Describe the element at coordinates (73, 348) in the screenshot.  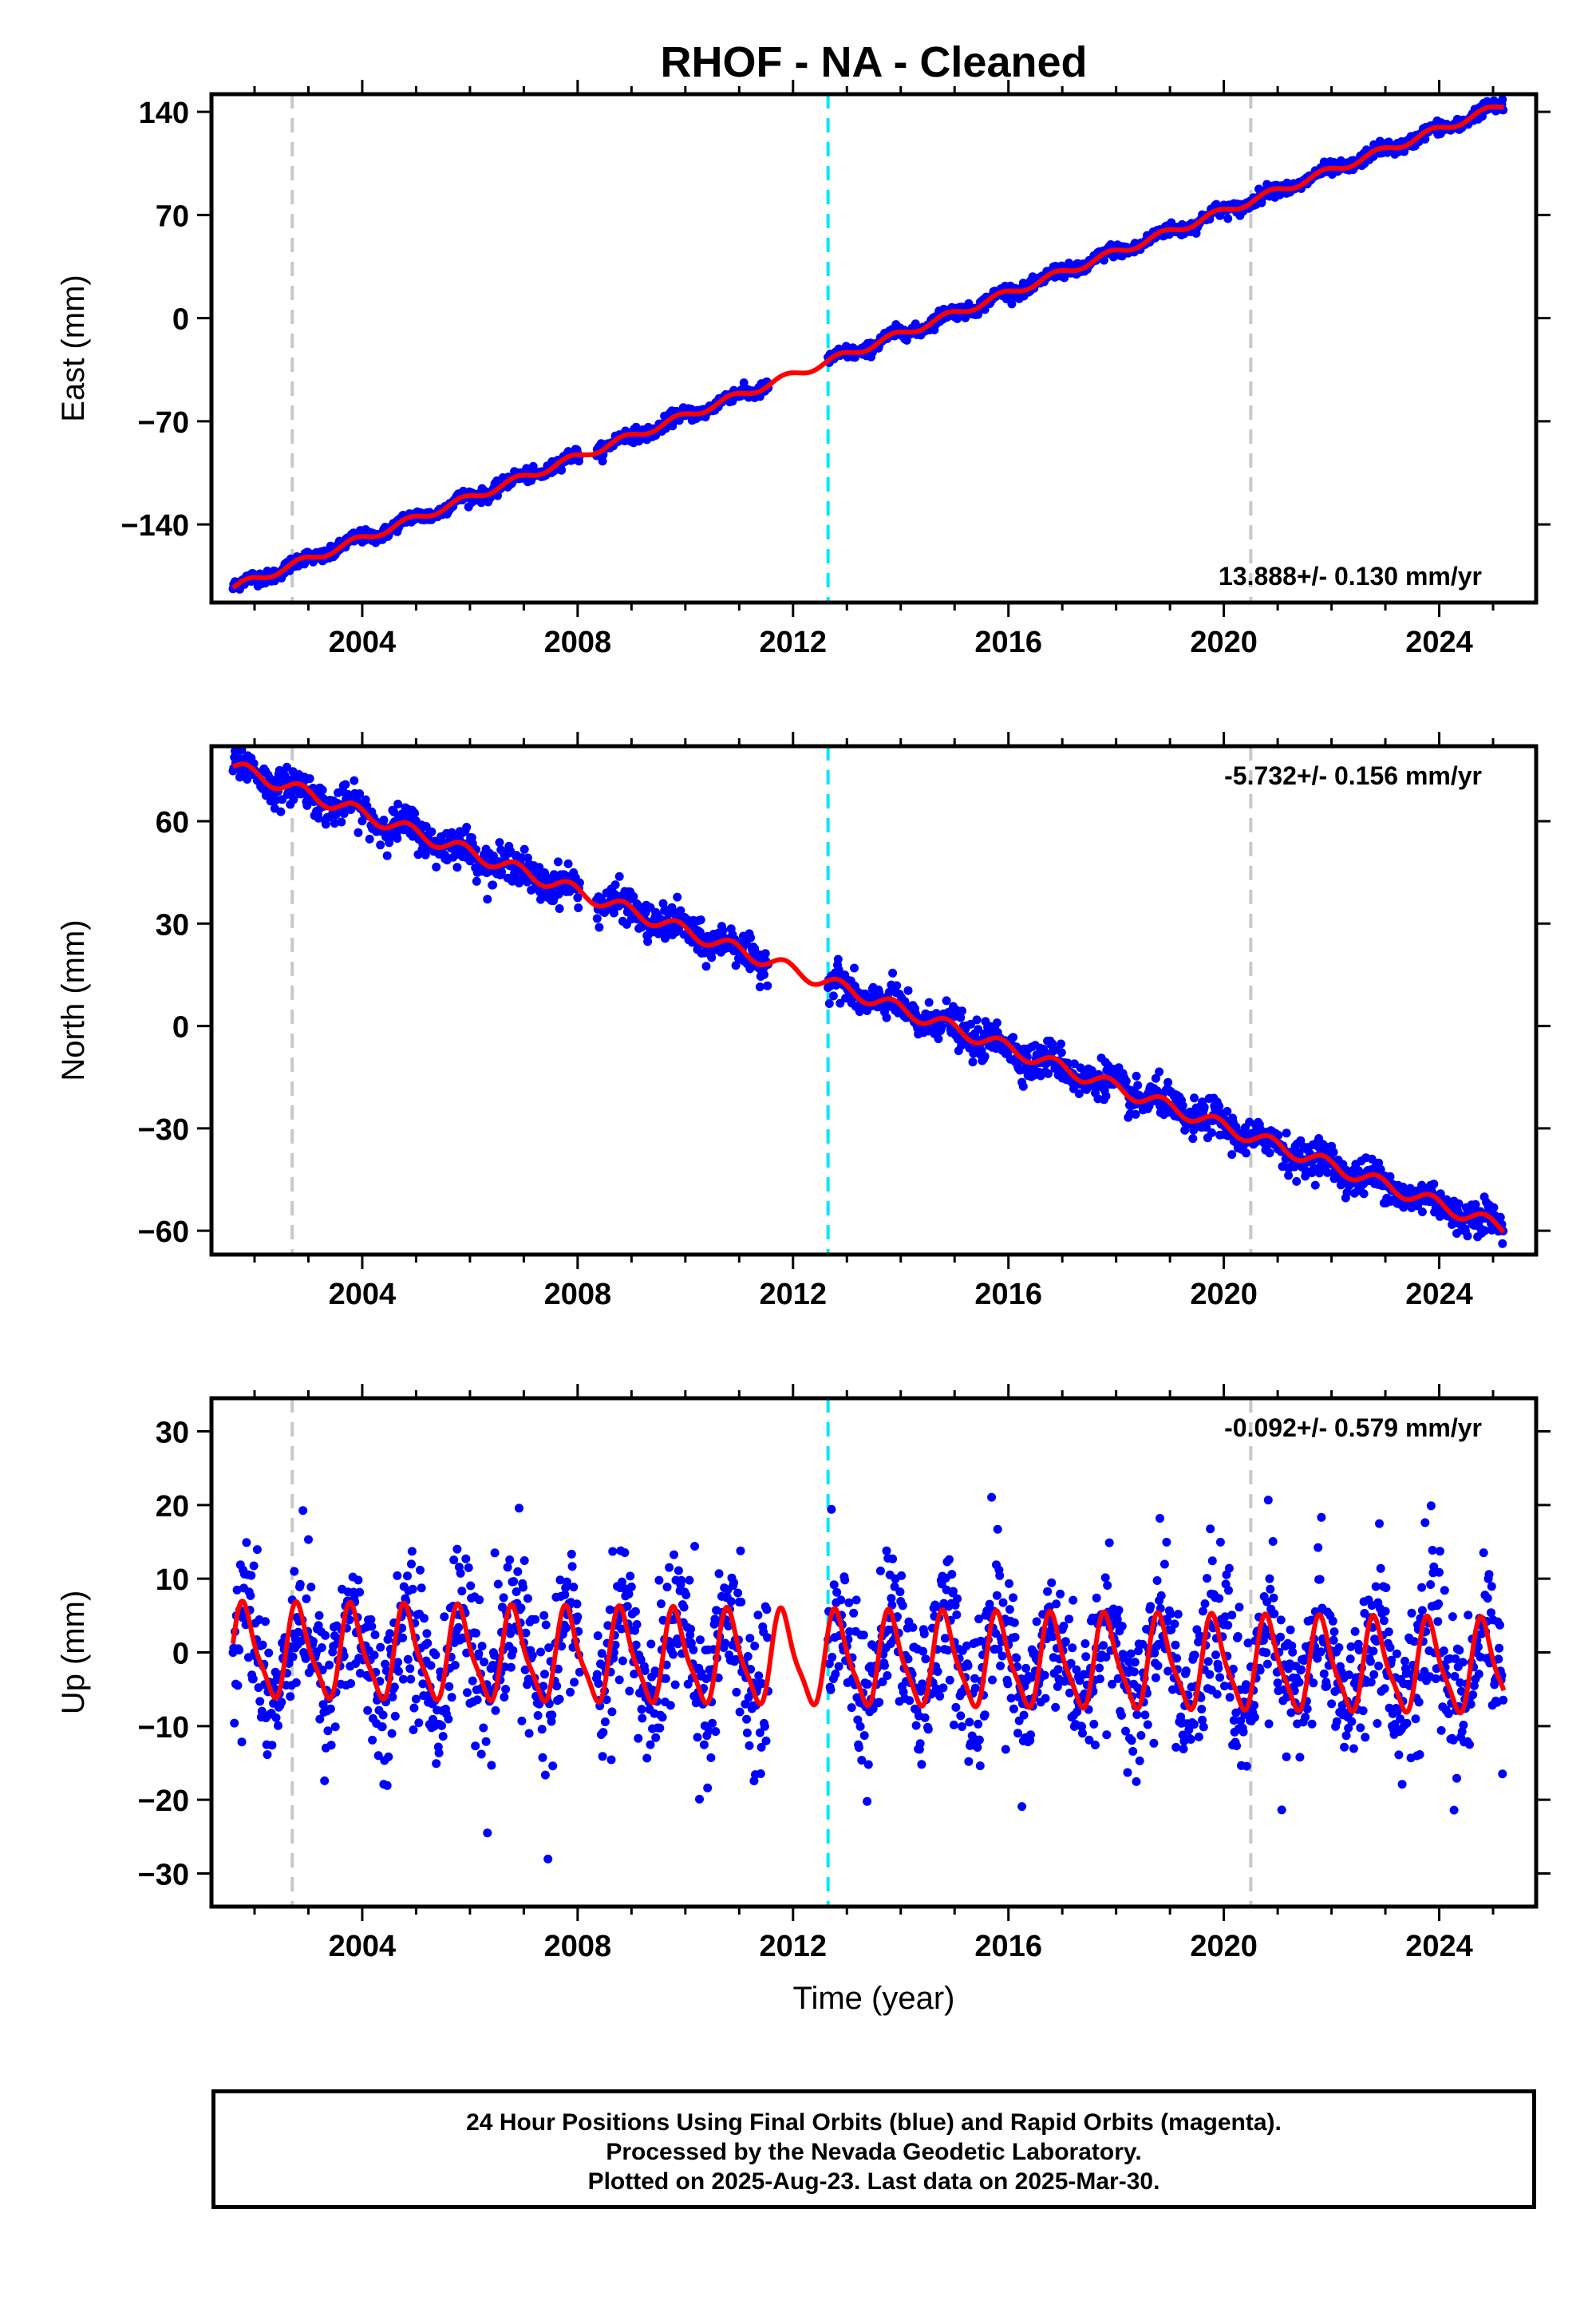
I see `y-axis-label: East (mm)` at that location.